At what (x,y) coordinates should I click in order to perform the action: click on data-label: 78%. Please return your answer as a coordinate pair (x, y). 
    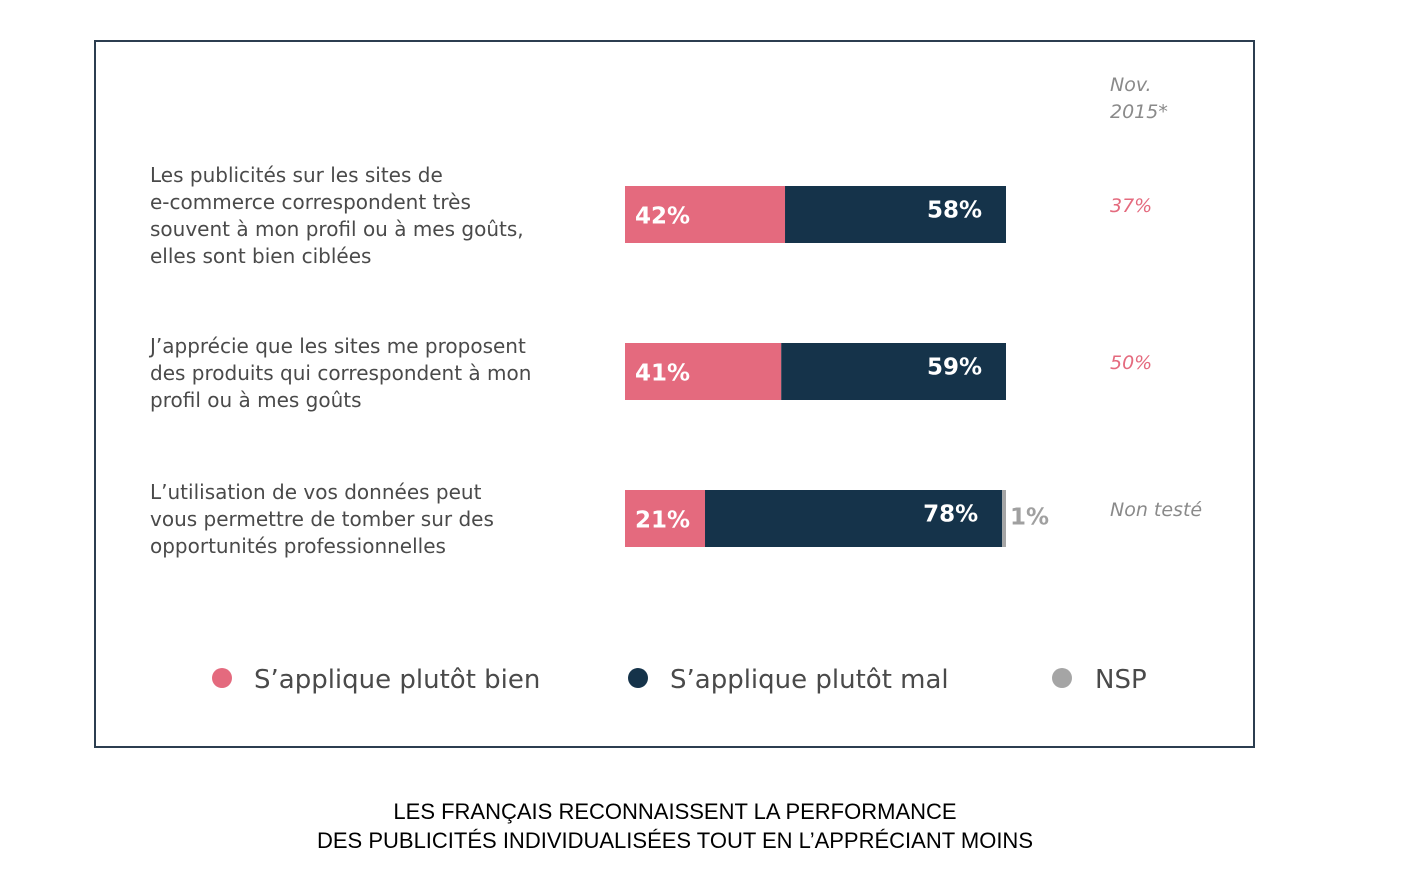
    Looking at the image, I should click on (950, 515).